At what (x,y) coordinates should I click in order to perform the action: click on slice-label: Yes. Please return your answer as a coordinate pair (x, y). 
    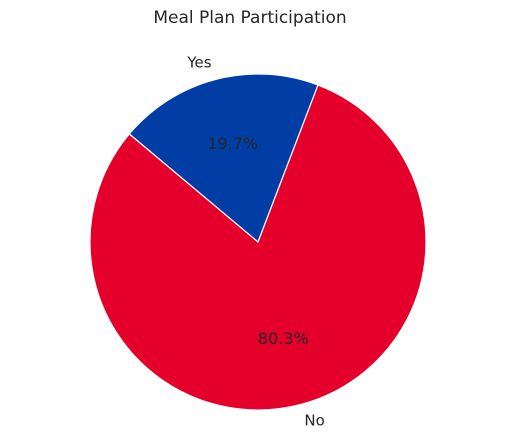
    Looking at the image, I should click on (198, 63).